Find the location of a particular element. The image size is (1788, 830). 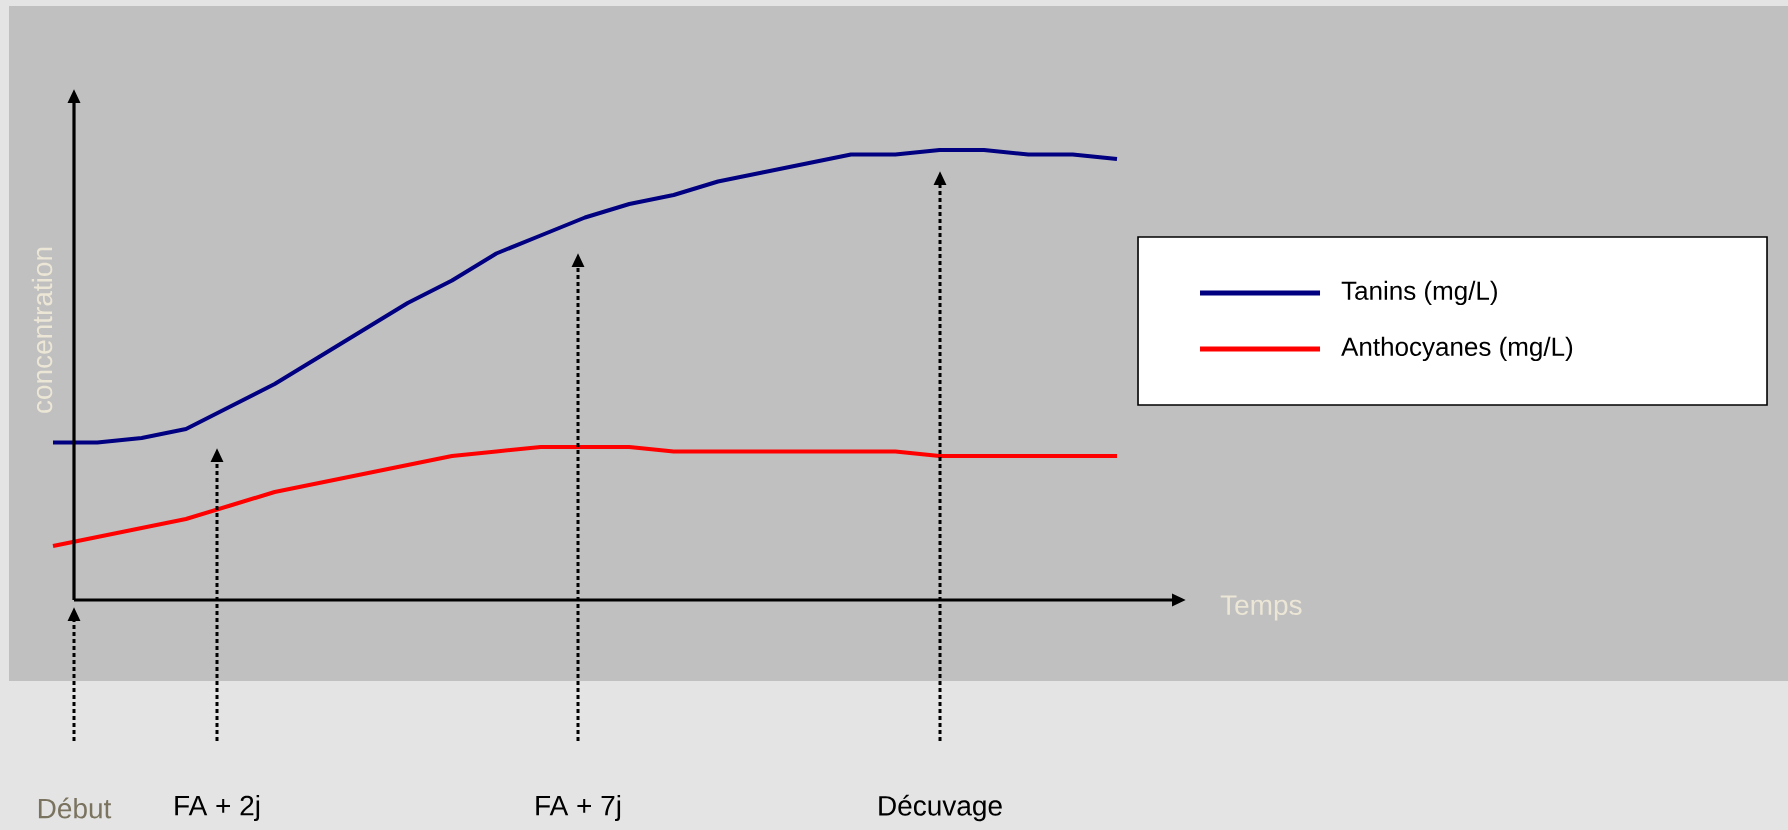

legend-label: Anthocyanes (mg/L) is located at coordinates (1457, 349).